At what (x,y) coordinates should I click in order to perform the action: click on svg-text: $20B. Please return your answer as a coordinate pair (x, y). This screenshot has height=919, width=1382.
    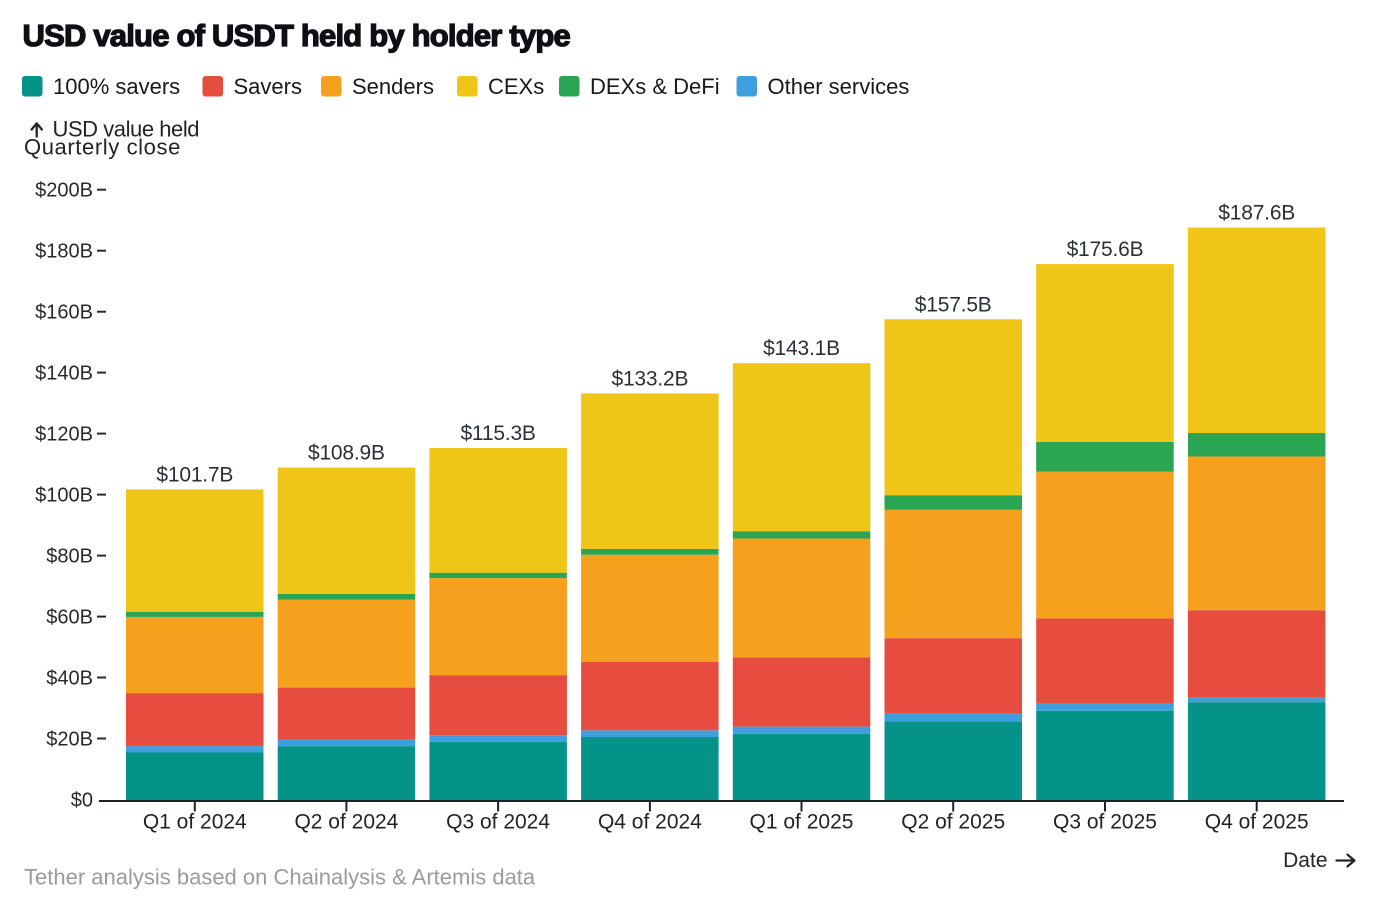
    Looking at the image, I should click on (69, 740).